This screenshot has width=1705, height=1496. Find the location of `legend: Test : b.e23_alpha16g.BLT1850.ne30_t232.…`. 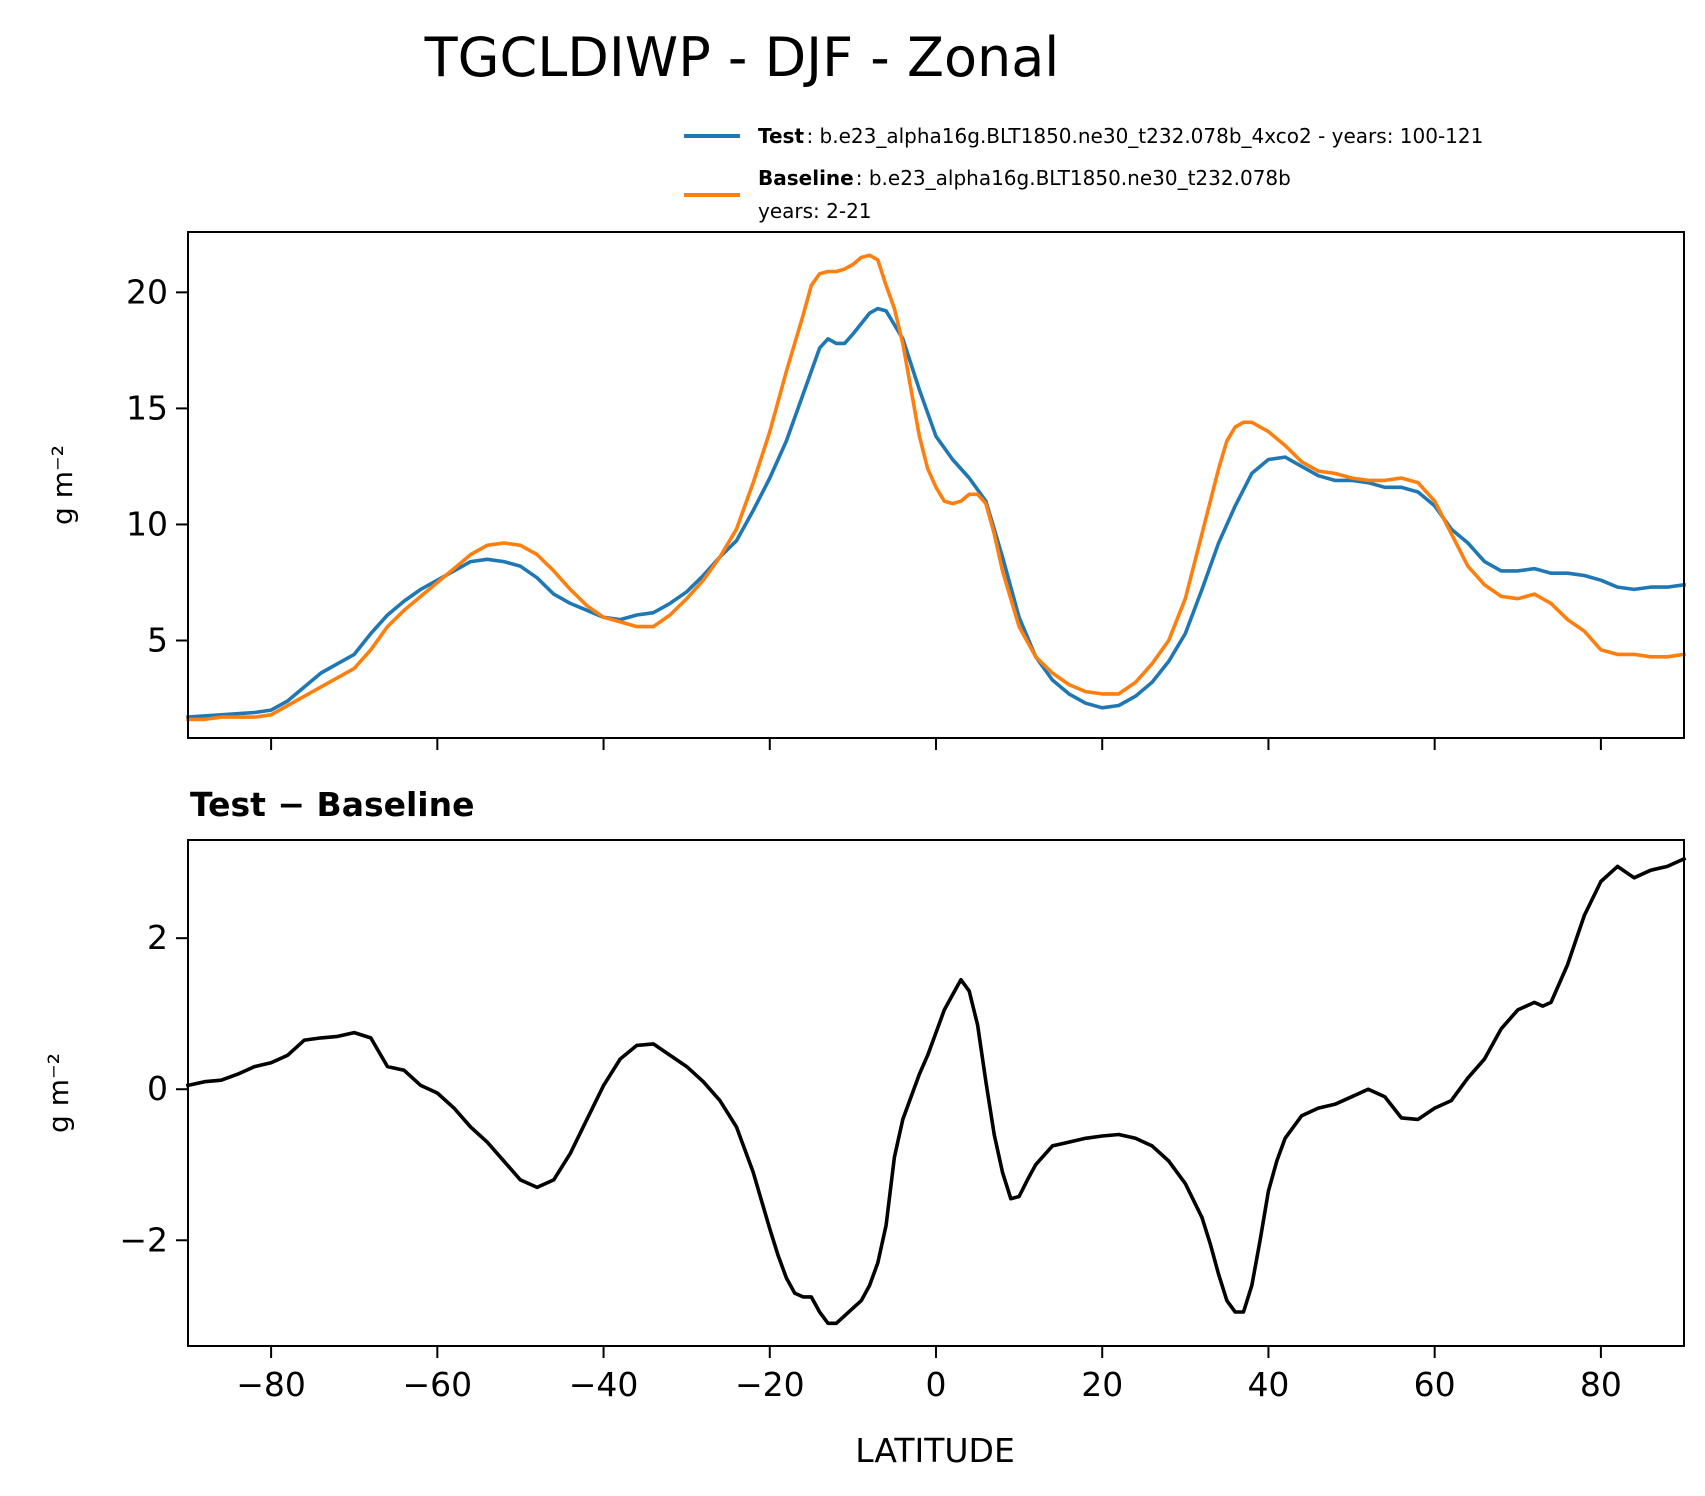

legend: Test : b.e23_alpha16g.BLT1850.ne30_t232.… is located at coordinates (1083, 173).